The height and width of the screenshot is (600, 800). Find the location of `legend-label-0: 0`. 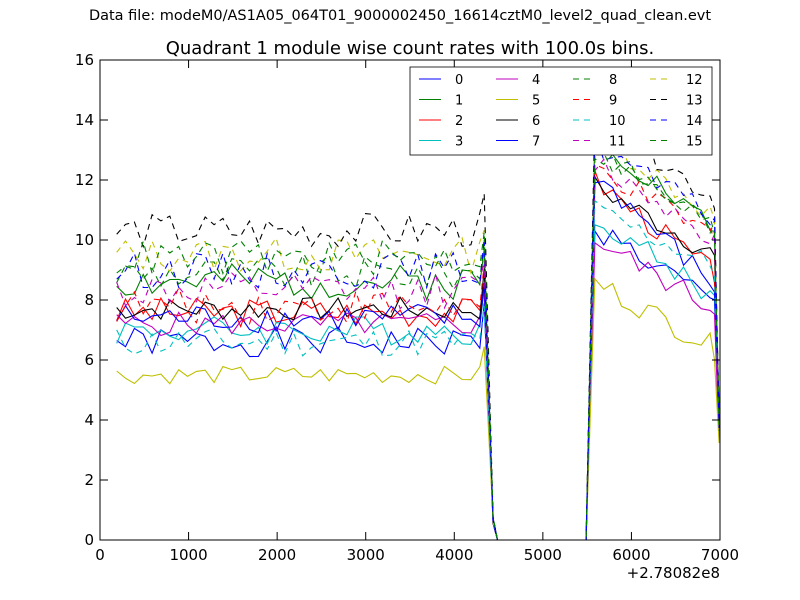

legend-label-0: 0 is located at coordinates (459, 80).